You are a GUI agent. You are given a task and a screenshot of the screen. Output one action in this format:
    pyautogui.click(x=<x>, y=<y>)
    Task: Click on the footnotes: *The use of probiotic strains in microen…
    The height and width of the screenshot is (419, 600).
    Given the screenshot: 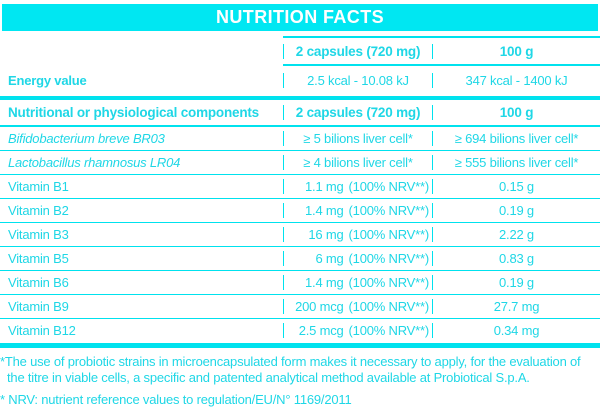 What is the action you would take?
    pyautogui.click(x=300, y=381)
    